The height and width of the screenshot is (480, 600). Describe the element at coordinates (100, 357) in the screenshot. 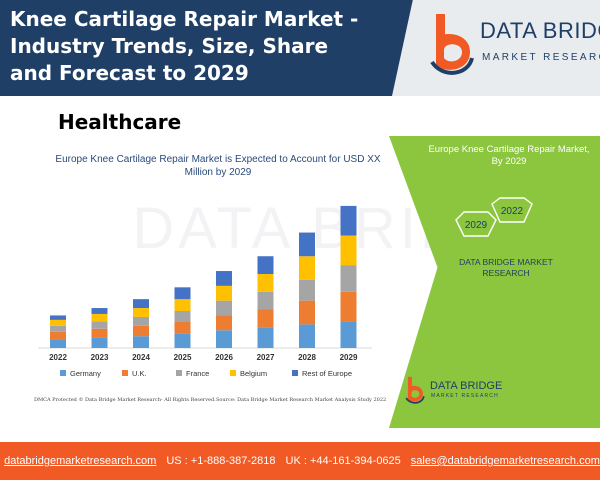

I see `x-tick-label: 2023` at that location.